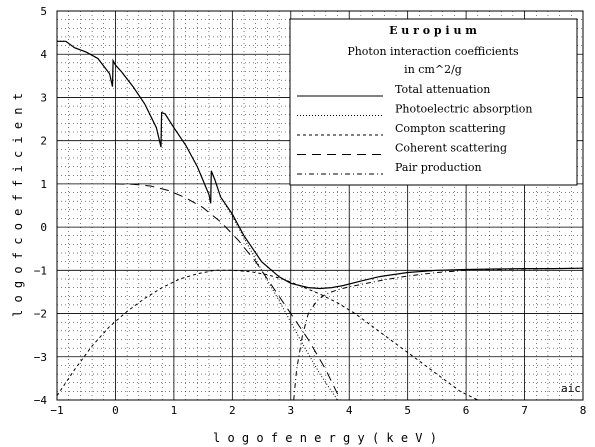 This screenshot has height=447, width=595. Describe the element at coordinates (41, 400) in the screenshot. I see `y-tick-label: −4` at that location.